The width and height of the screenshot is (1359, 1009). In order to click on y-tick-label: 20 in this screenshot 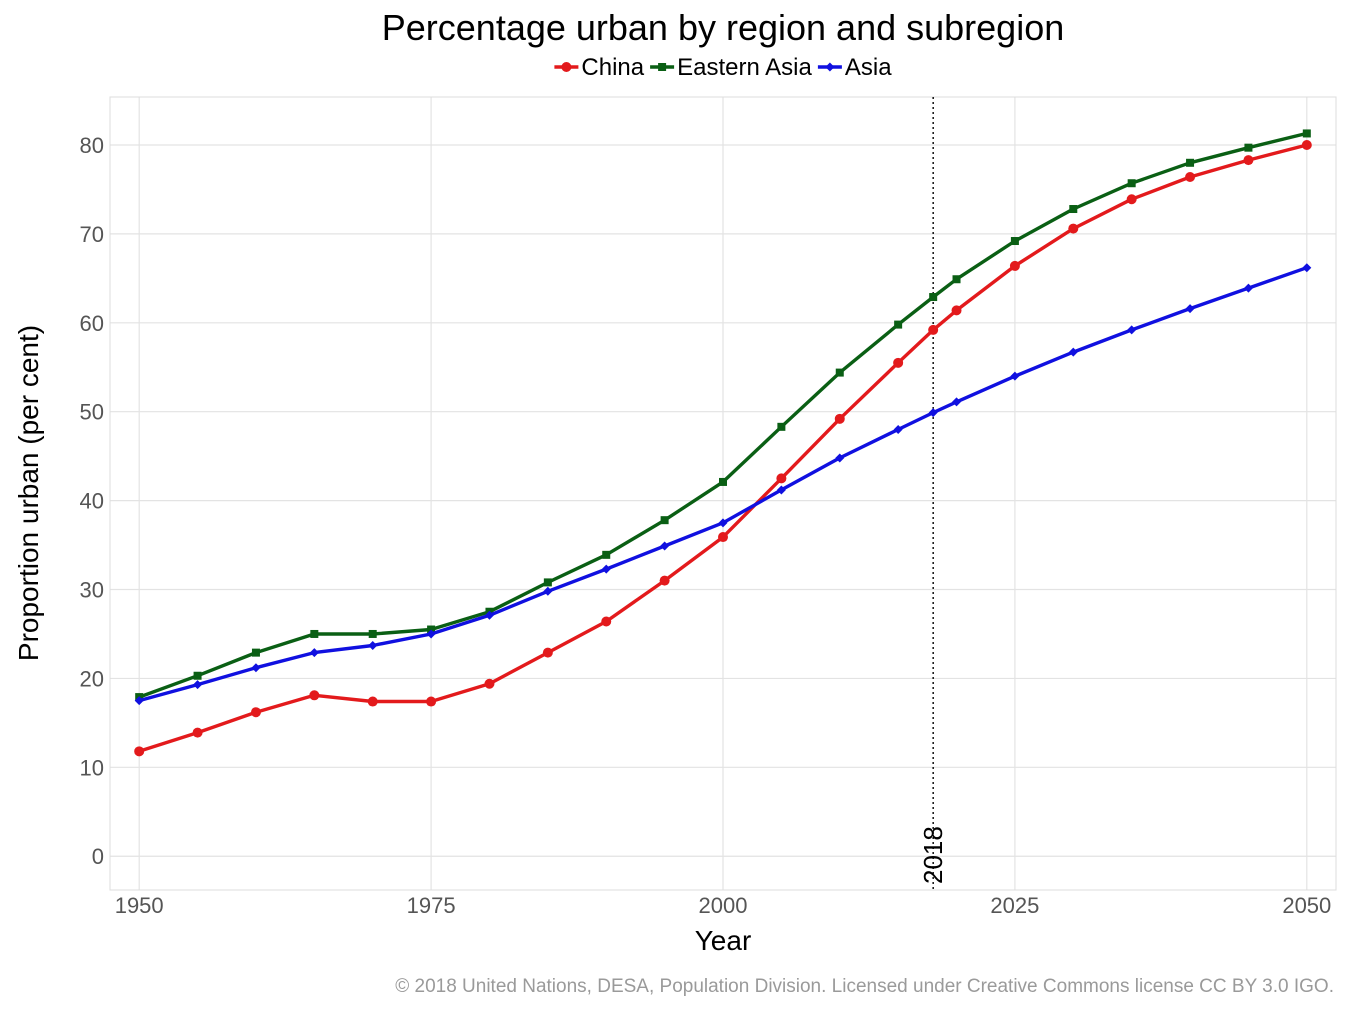, I will do `click(92, 678)`.